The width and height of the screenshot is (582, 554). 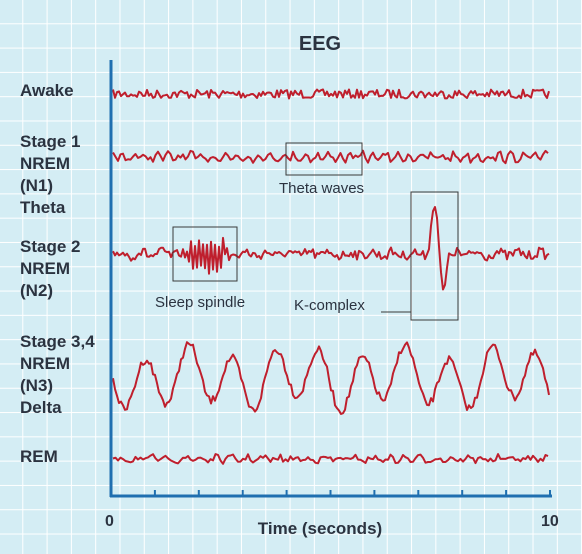 What do you see at coordinates (109, 521) in the screenshot?
I see `x-axis-start-label: 0` at bounding box center [109, 521].